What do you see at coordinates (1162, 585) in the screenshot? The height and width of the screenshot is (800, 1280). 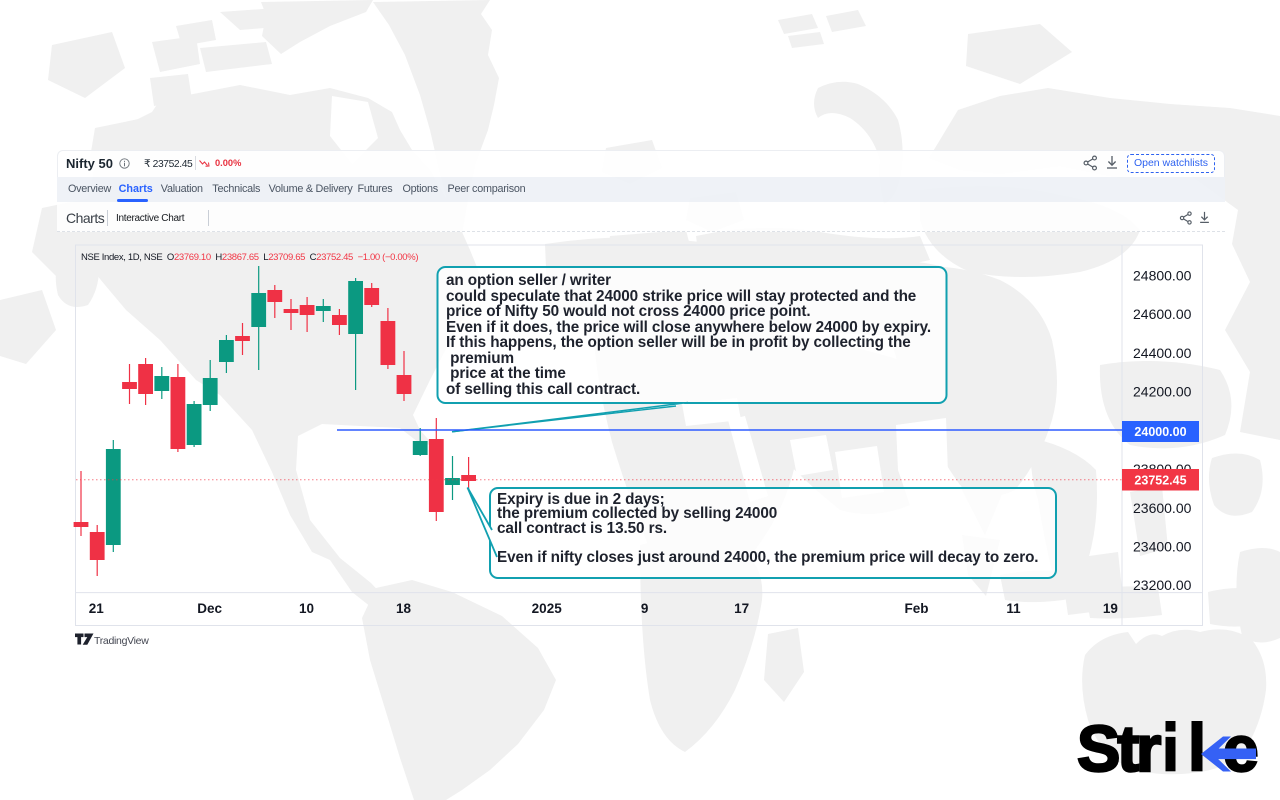 I see `svg-text: 23200.00` at bounding box center [1162, 585].